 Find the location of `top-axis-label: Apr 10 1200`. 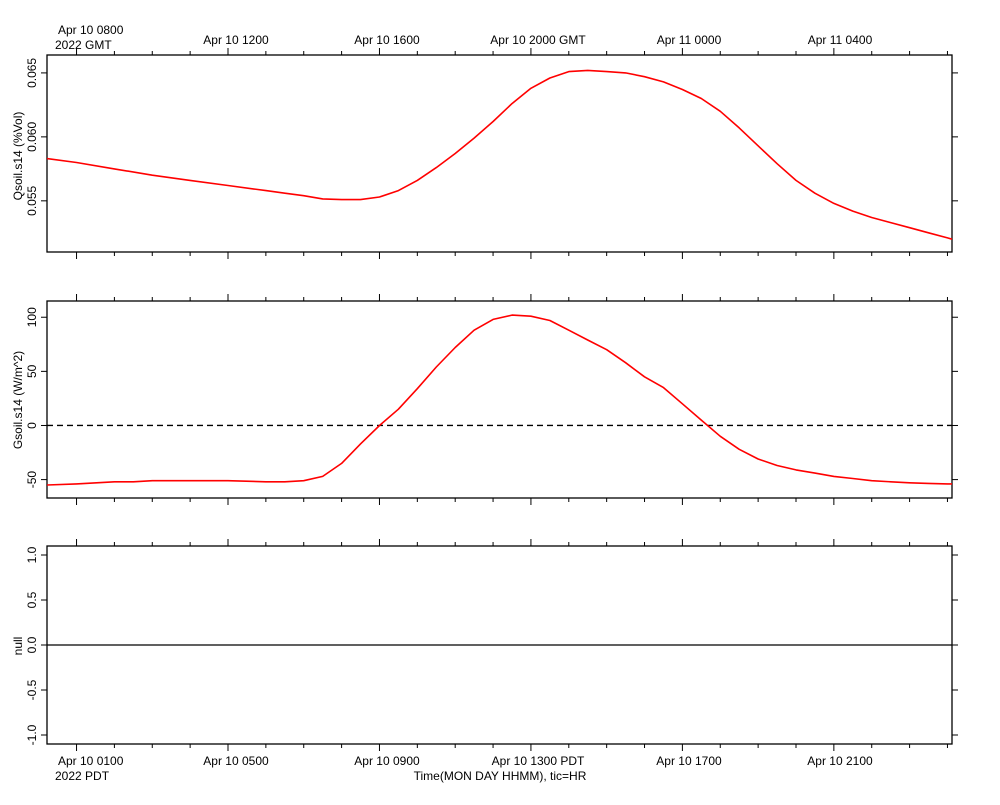

top-axis-label: Apr 10 1200 is located at coordinates (236, 40).